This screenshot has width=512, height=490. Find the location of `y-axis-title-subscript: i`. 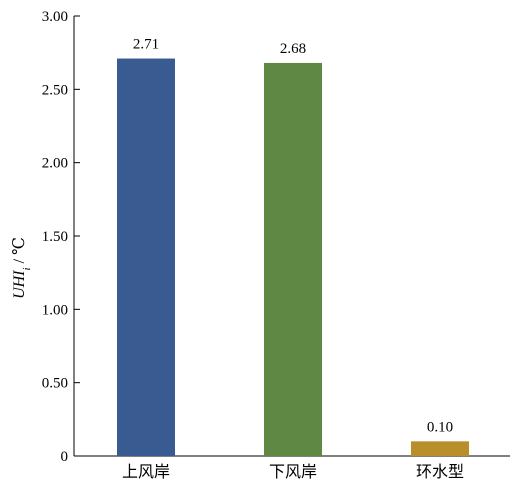

y-axis-title-subscript: i is located at coordinates (27, 268).